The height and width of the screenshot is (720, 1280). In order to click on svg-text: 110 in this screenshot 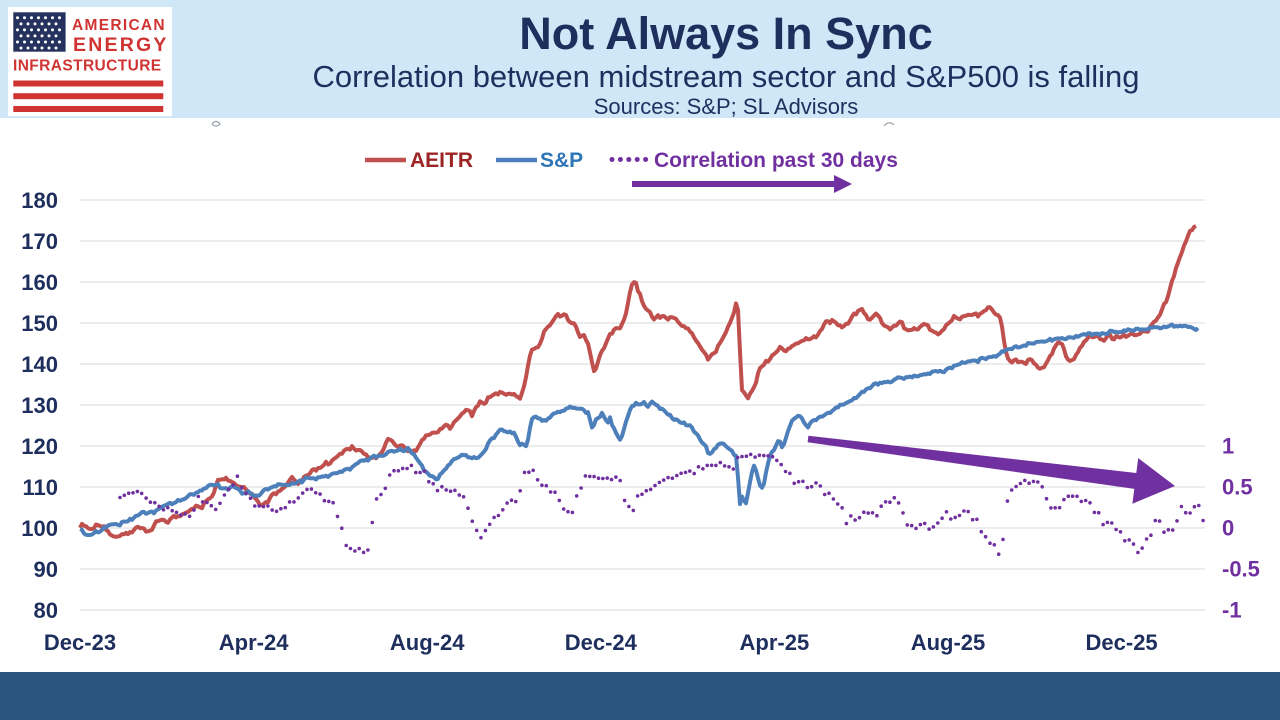, I will do `click(41, 487)`.